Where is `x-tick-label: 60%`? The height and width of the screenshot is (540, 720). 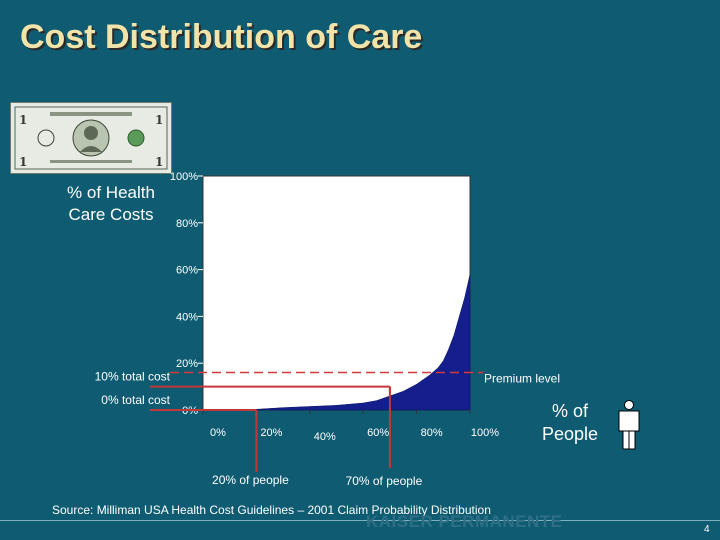 x-tick-label: 60% is located at coordinates (378, 433).